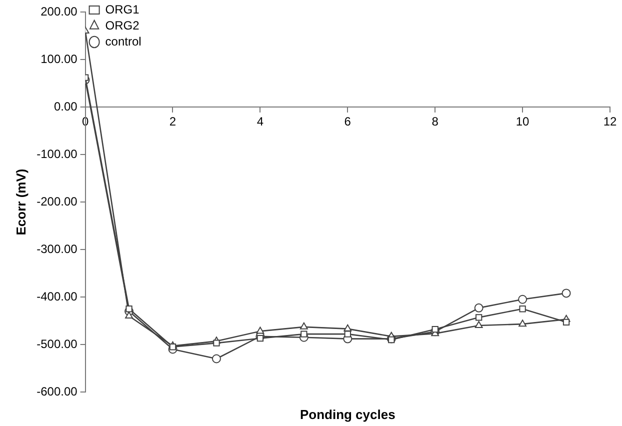  Describe the element at coordinates (523, 121) in the screenshot. I see `x-tick-label: 10` at that location.